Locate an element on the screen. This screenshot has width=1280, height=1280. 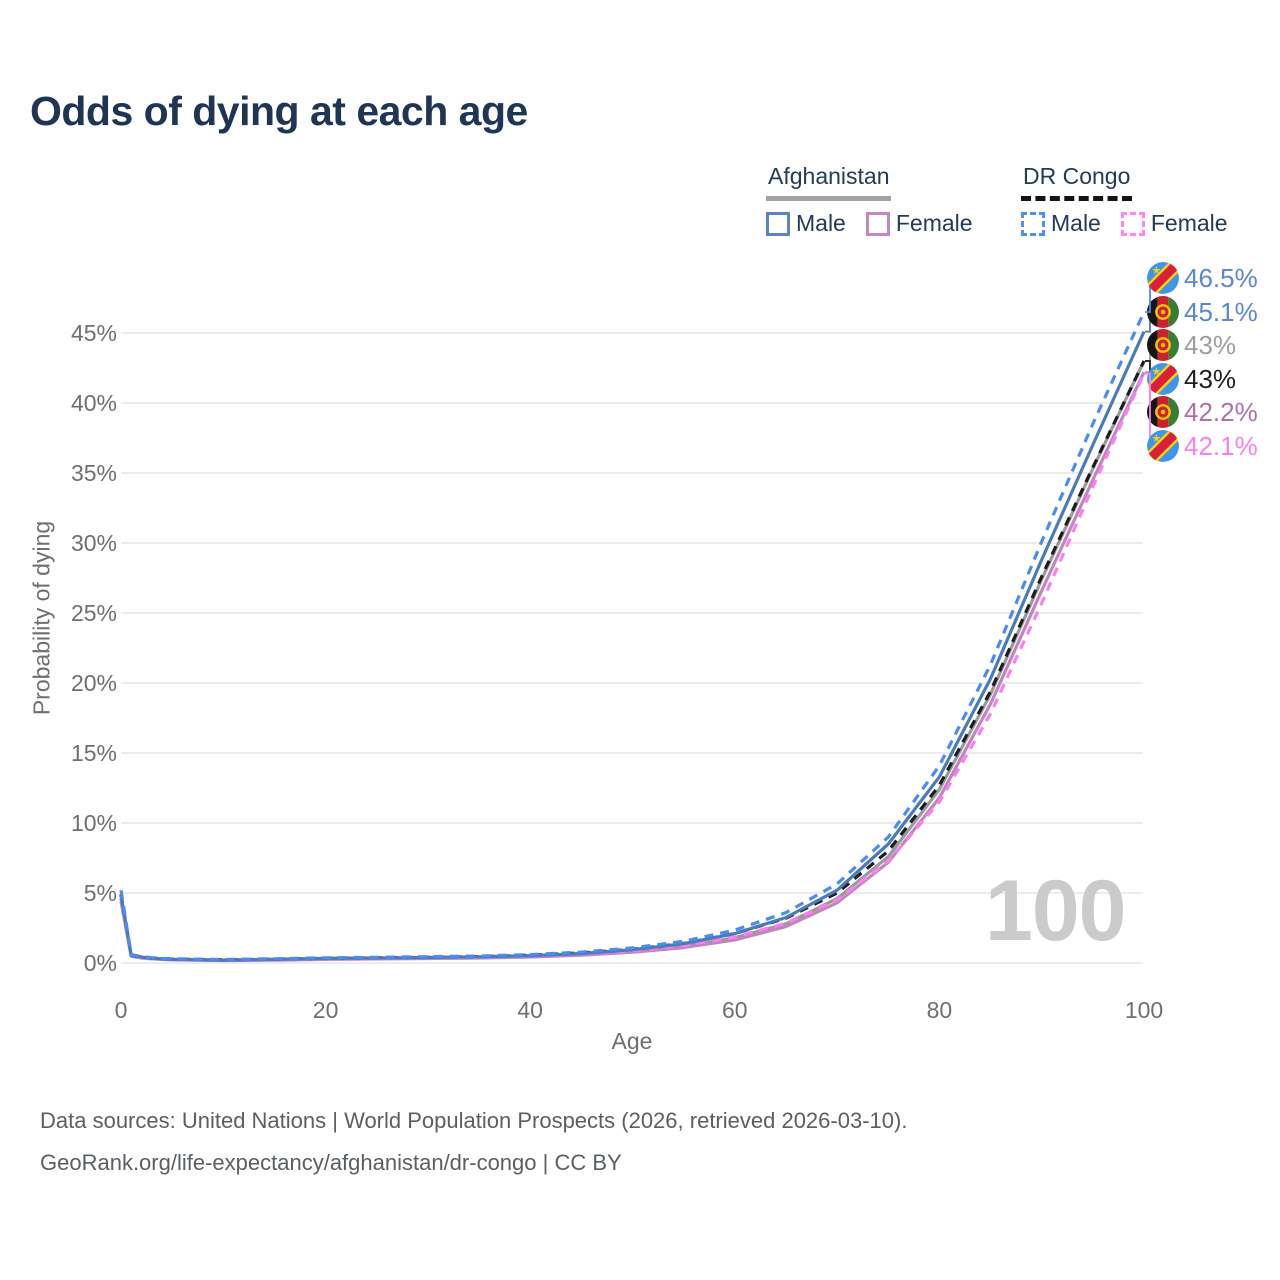
y-tick-label: 25% is located at coordinates (94, 613).